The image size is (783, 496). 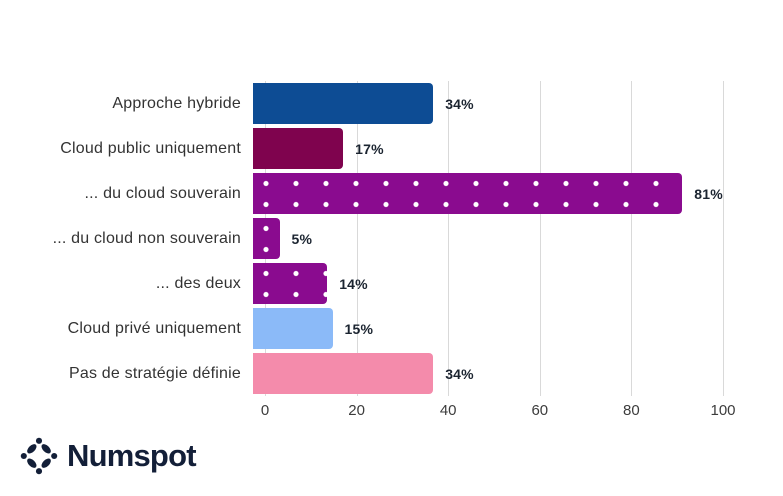 I want to click on chart-row: Pas de stratégie définie 34%, so click(x=391, y=373).